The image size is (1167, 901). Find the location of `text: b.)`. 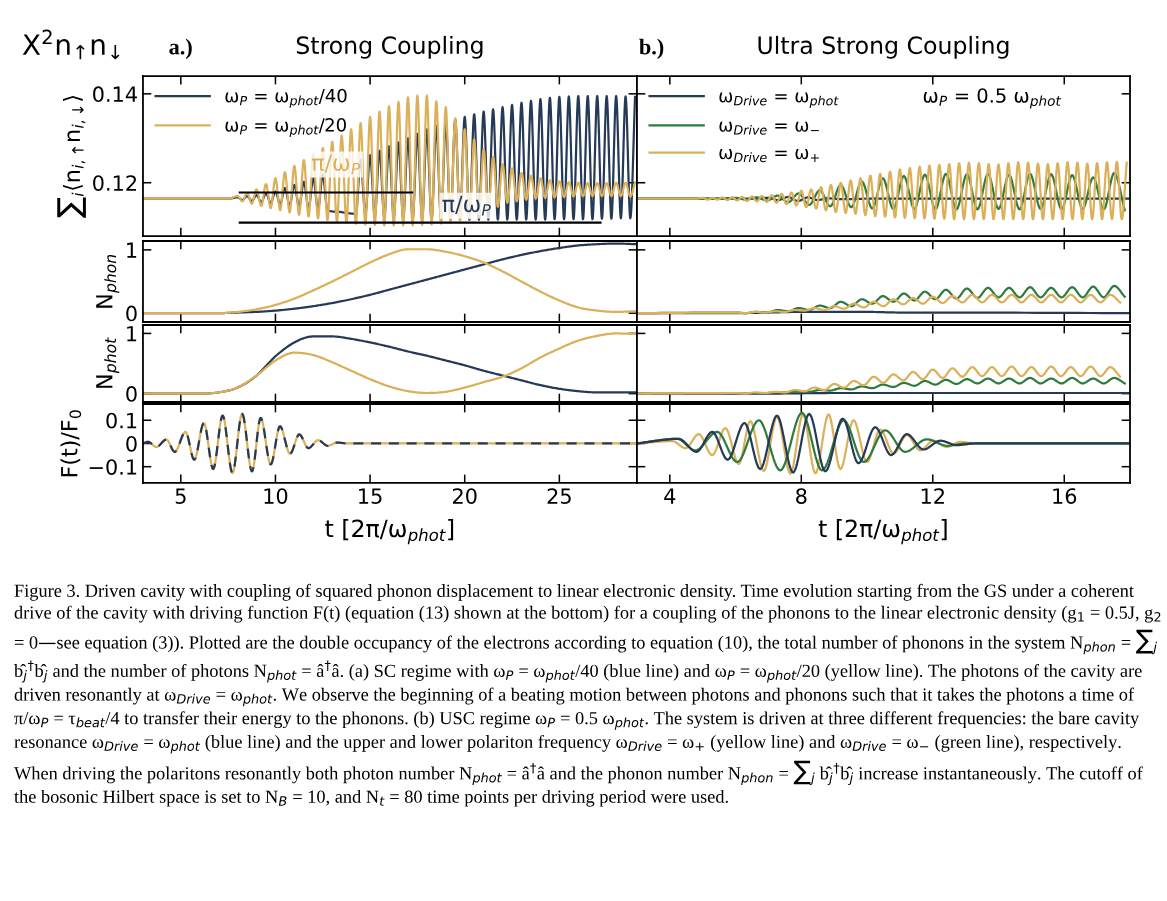

text: b.) is located at coordinates (651, 48).